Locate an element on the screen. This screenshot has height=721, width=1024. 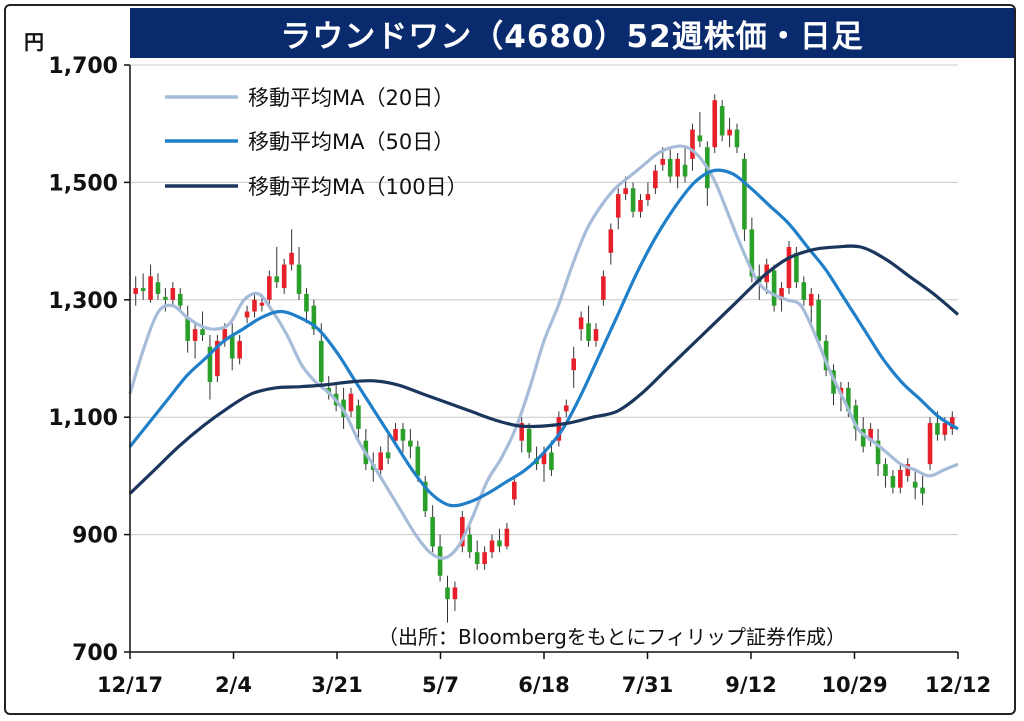
legend-item-ma20: 移動平均MA（20日） is located at coordinates (309, 98).